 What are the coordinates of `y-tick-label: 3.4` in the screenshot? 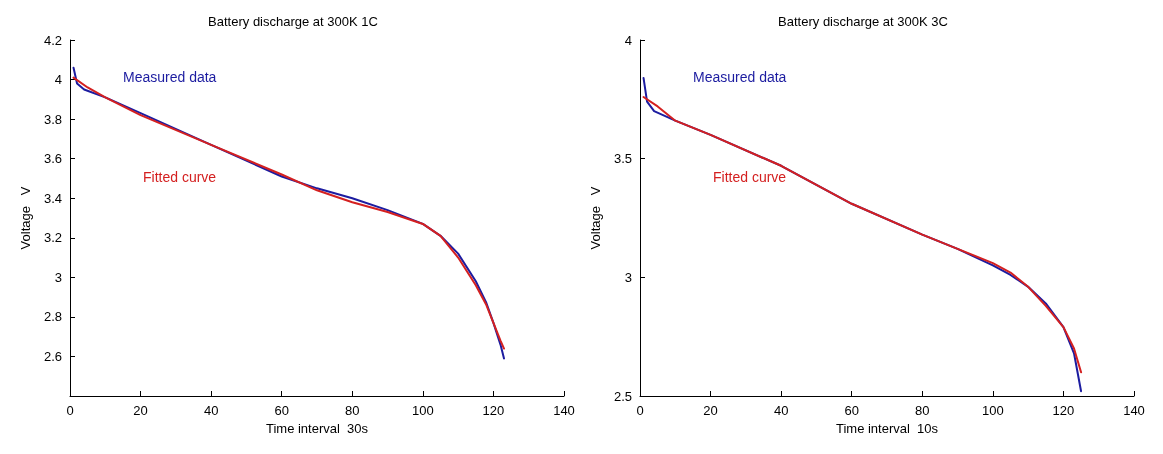 It's located at (52, 198).